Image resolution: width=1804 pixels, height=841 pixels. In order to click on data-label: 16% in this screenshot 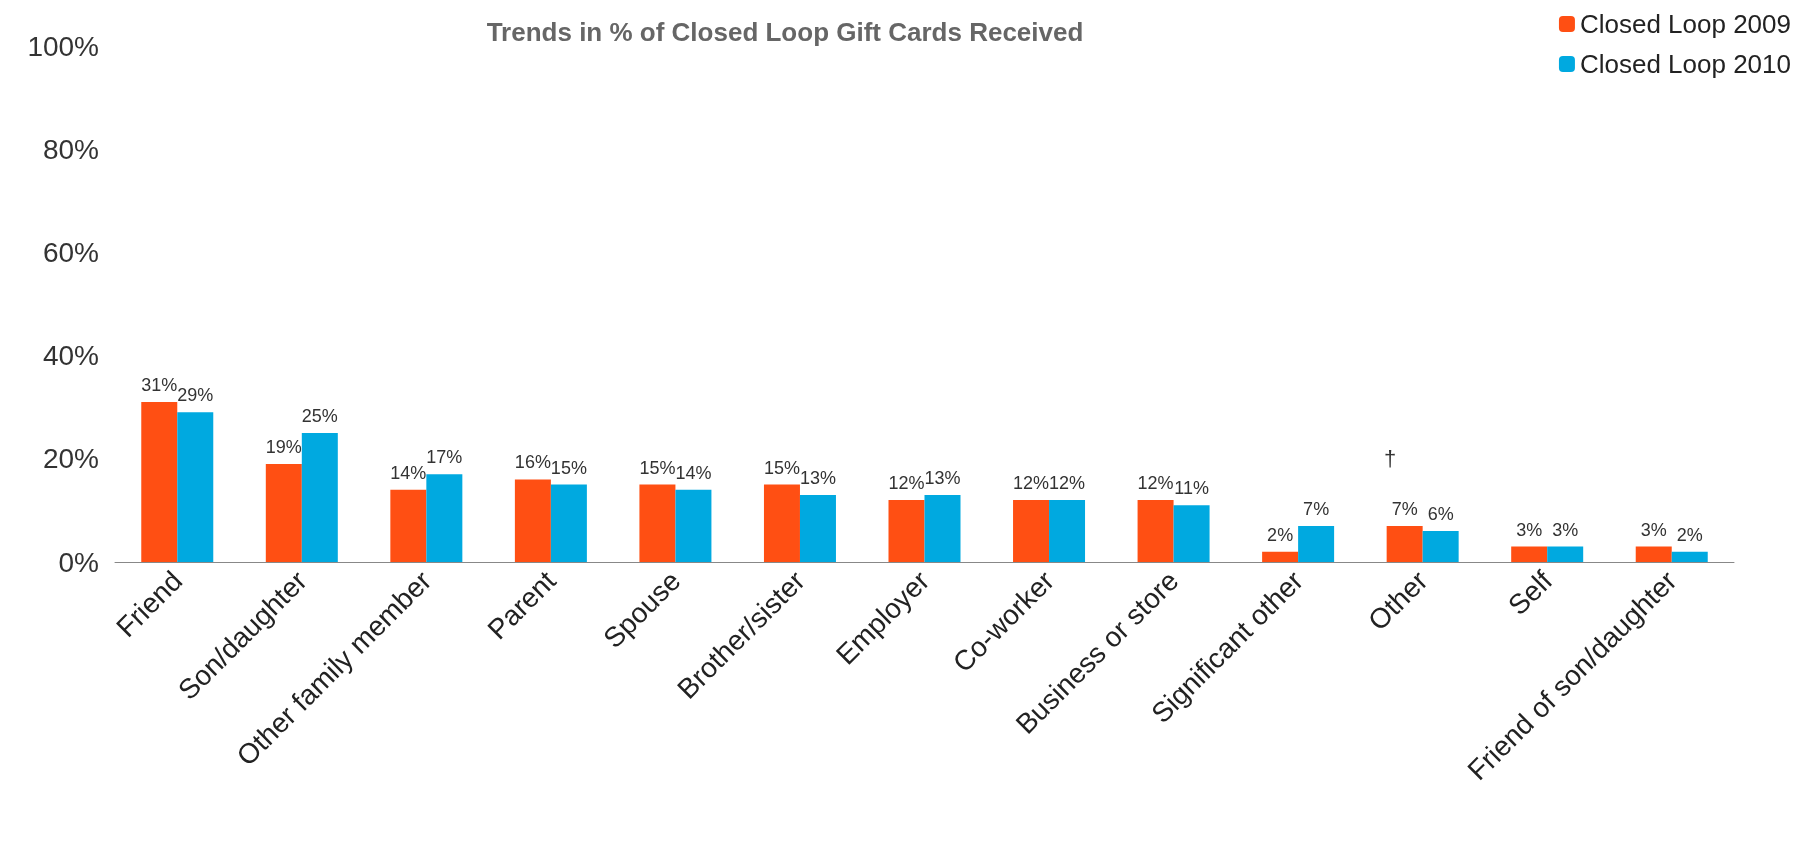, I will do `click(532, 462)`.